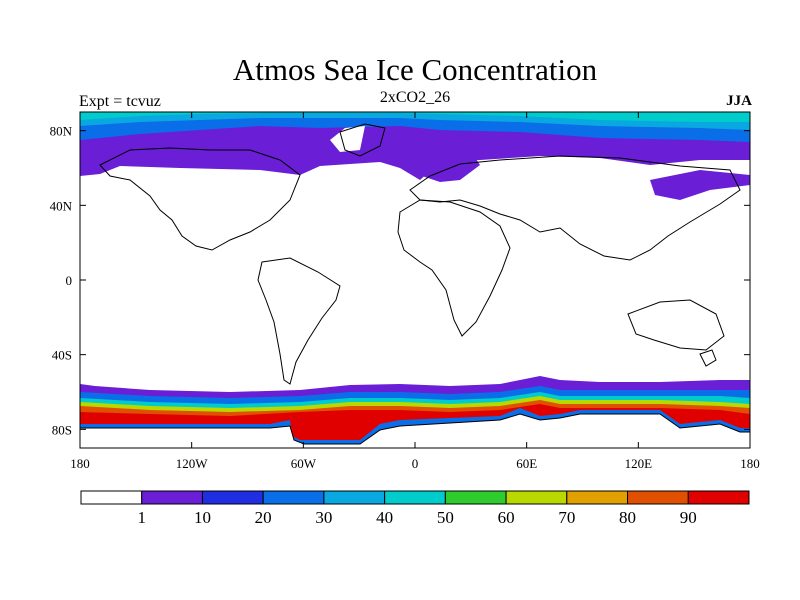  What do you see at coordinates (415, 69) in the screenshot?
I see `page-title: Atmos Sea Ice Concentration` at bounding box center [415, 69].